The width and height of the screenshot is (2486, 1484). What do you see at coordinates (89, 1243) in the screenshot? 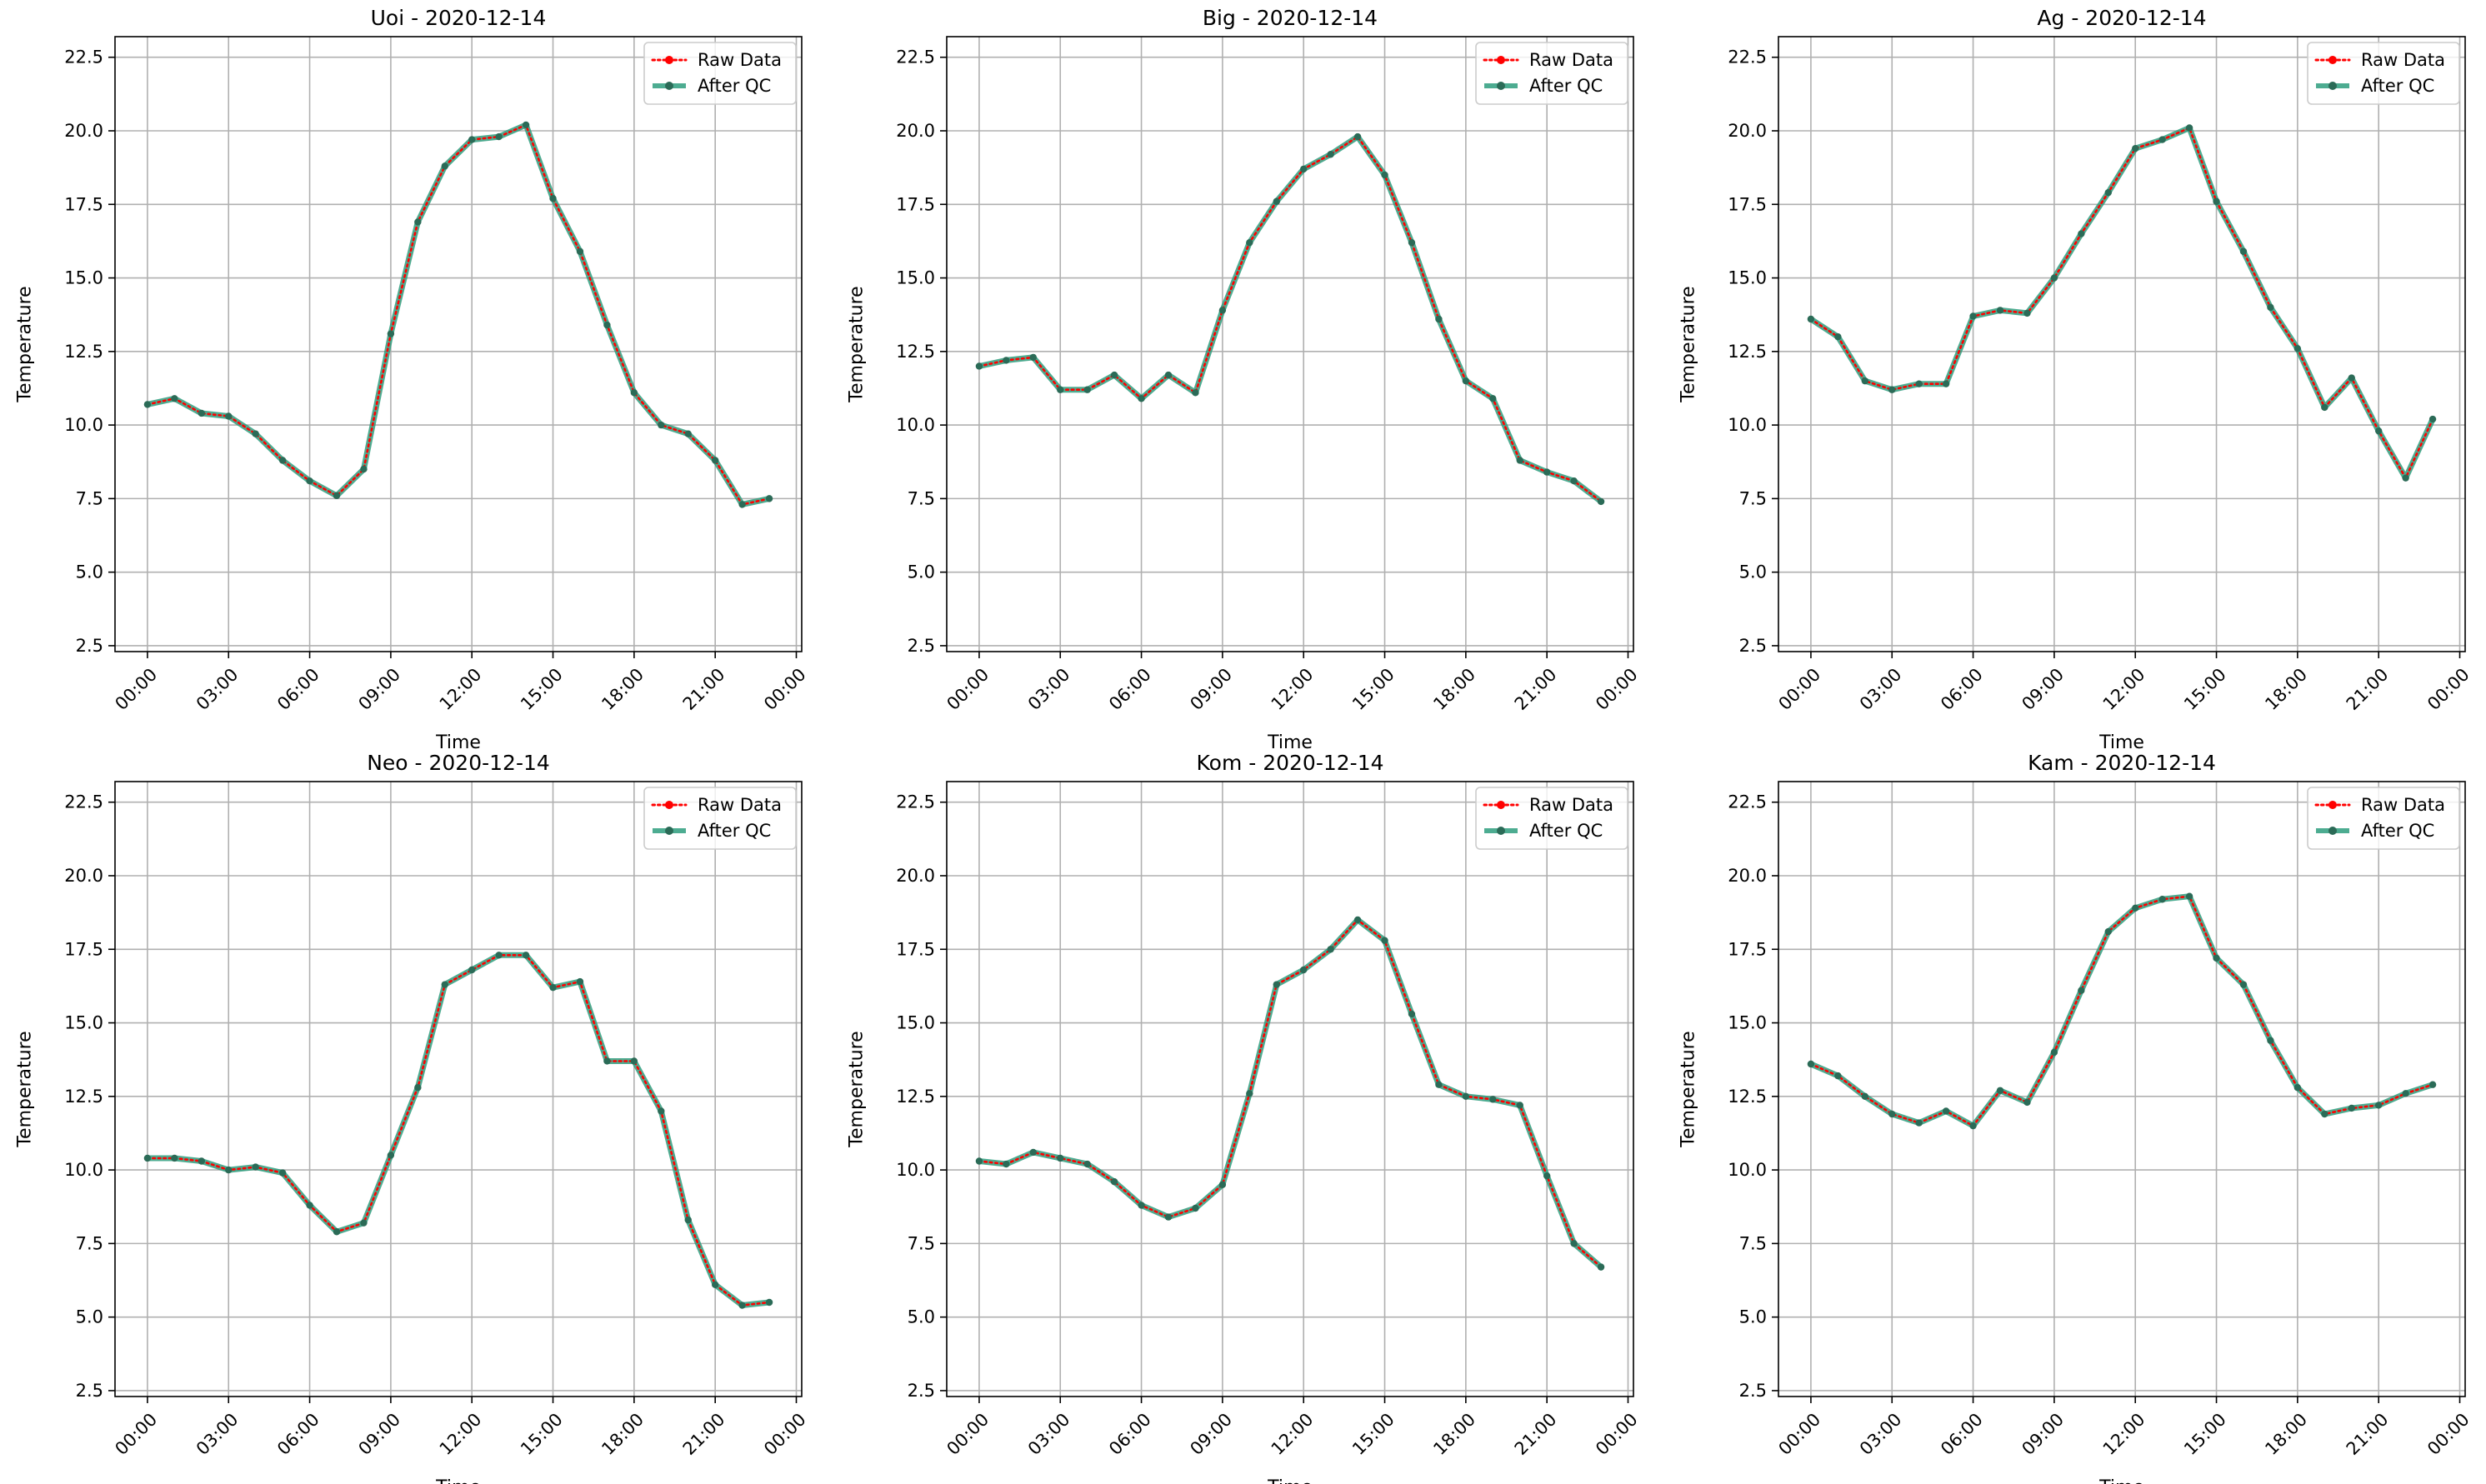
I see `chart-4-y-tick-label: 7.5` at bounding box center [89, 1243].